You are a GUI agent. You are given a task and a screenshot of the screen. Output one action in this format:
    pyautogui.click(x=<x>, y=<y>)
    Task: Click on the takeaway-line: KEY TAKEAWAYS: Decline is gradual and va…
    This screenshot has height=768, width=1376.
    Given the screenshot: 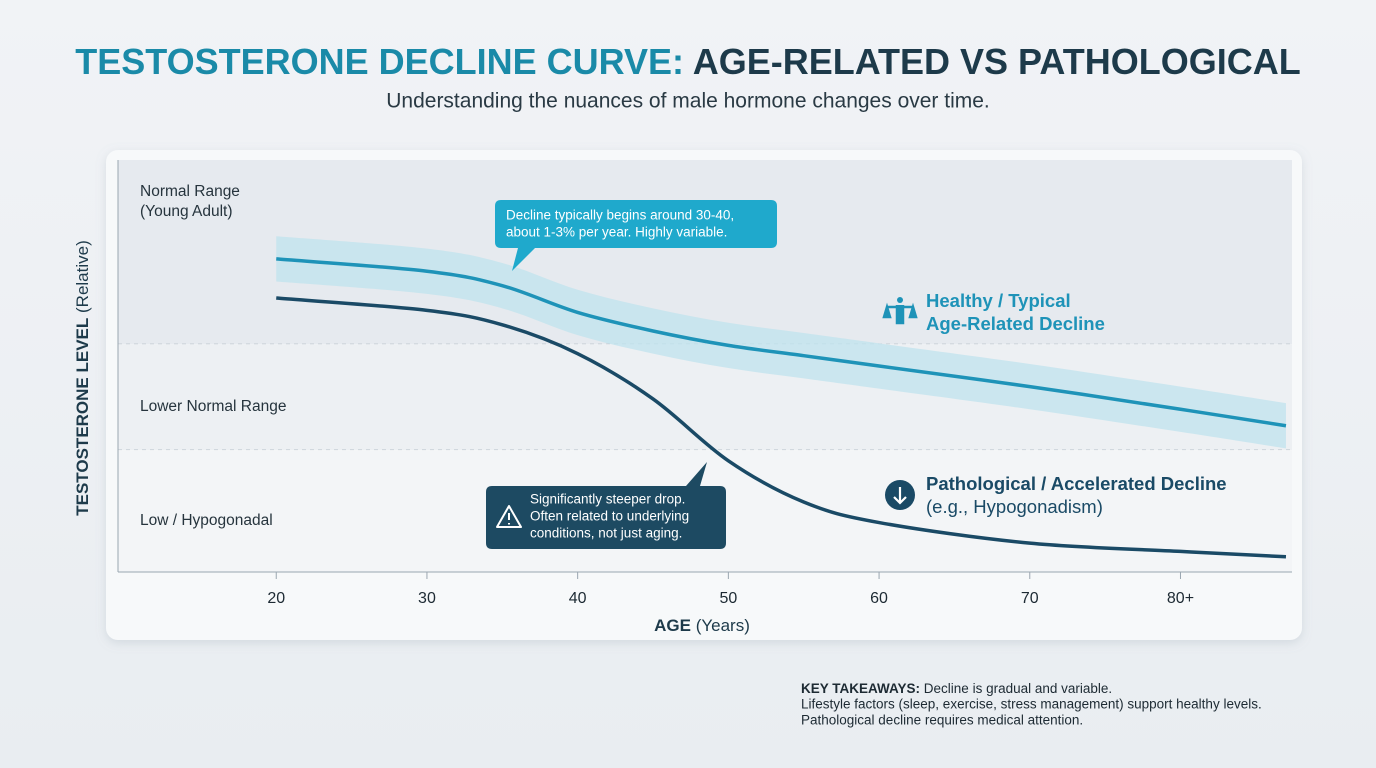 What is the action you would take?
    pyautogui.click(x=956, y=688)
    